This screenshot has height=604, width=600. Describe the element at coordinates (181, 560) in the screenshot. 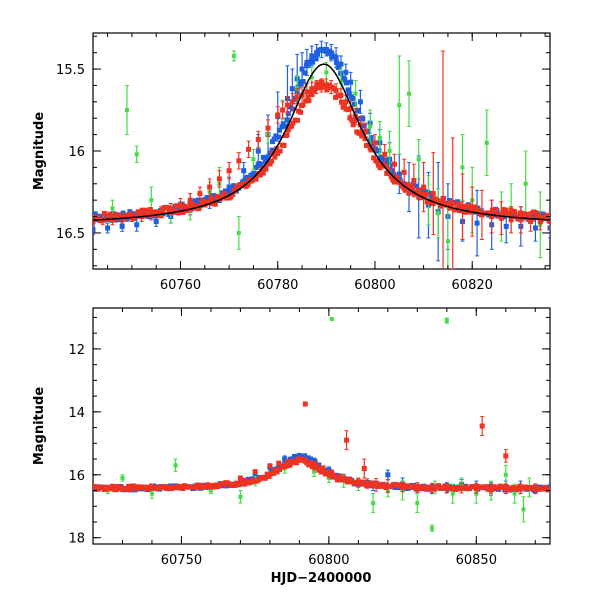

I see `bottom-x-tick-label: 60750` at that location.